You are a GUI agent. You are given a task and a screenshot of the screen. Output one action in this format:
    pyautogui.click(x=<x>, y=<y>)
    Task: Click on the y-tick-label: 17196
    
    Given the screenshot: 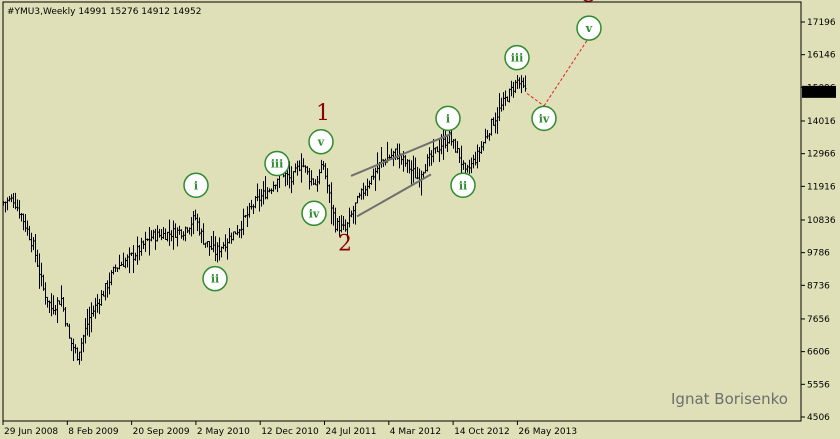 What is the action you would take?
    pyautogui.click(x=821, y=23)
    